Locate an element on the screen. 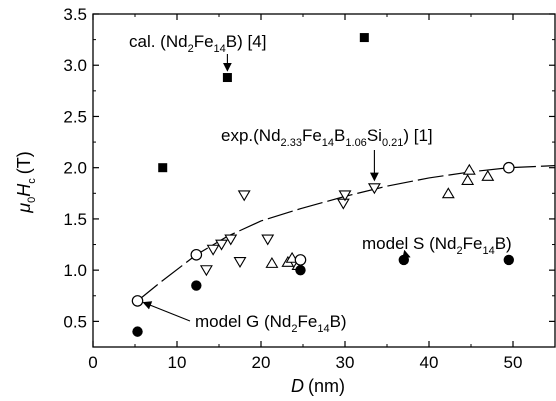 This screenshot has width=556, height=401. x-tick-label: 50 is located at coordinates (513, 362).